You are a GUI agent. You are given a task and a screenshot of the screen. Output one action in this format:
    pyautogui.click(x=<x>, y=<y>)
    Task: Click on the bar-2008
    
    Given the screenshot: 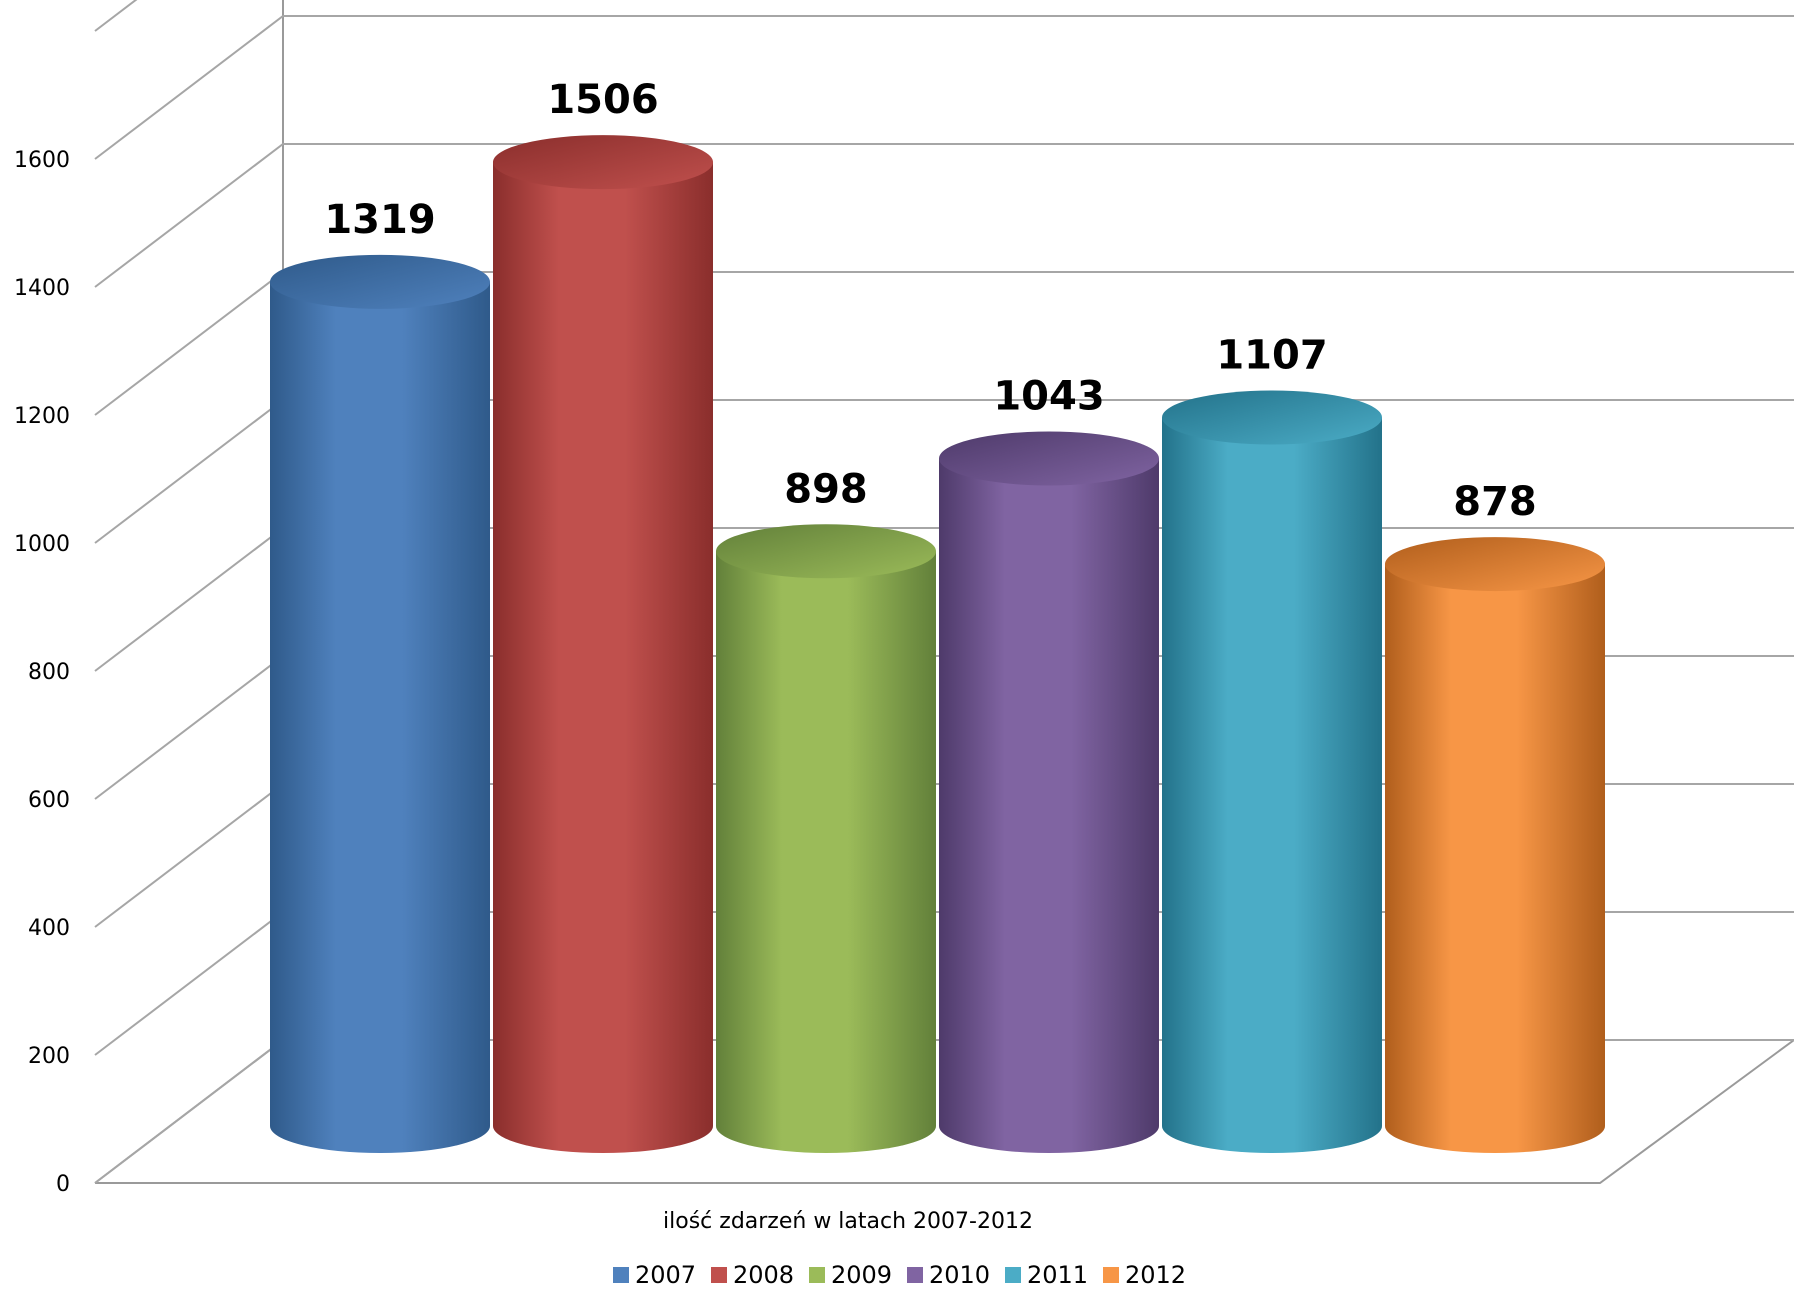 What is the action you would take?
    pyautogui.click(x=603, y=644)
    